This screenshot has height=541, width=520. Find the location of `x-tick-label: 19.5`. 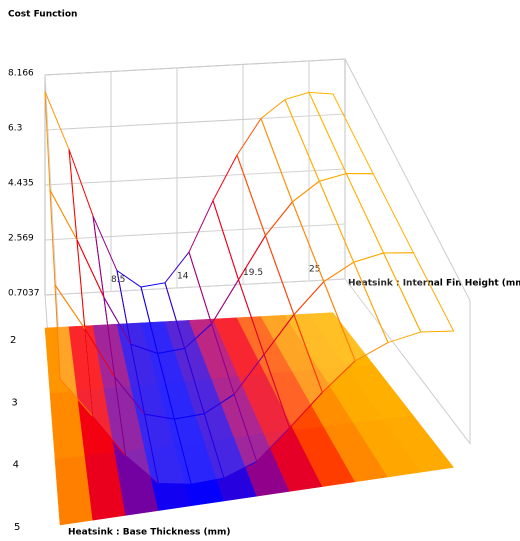

x-tick-label: 19.5 is located at coordinates (253, 273).